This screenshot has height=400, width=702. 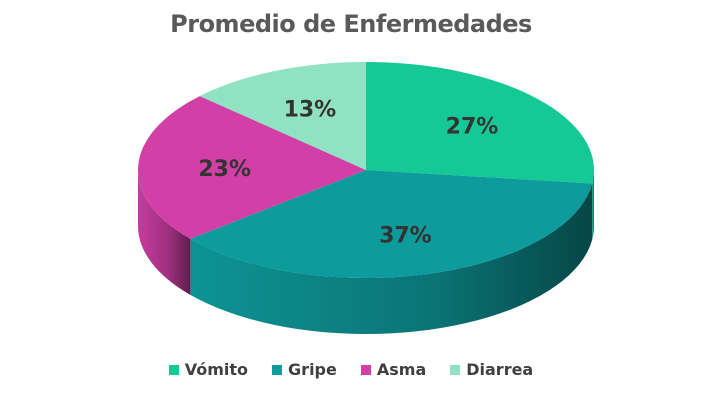 I want to click on pie-side-shade-vomito, so click(x=593, y=205).